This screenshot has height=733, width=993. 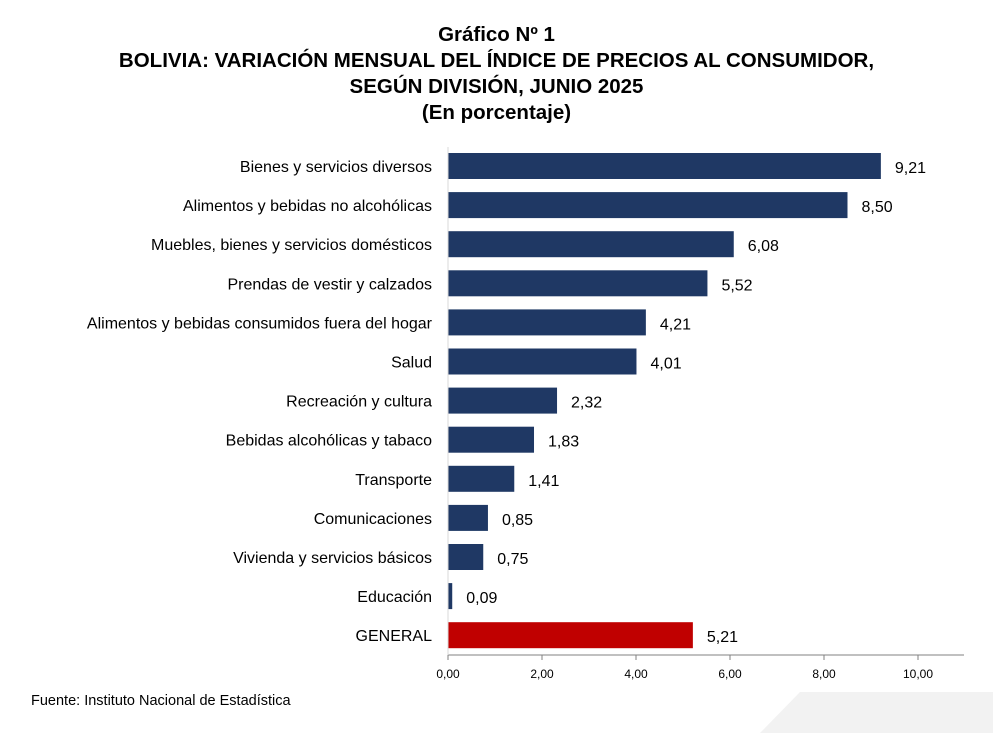 I want to click on category-label: Recreación y cultura, so click(x=359, y=402).